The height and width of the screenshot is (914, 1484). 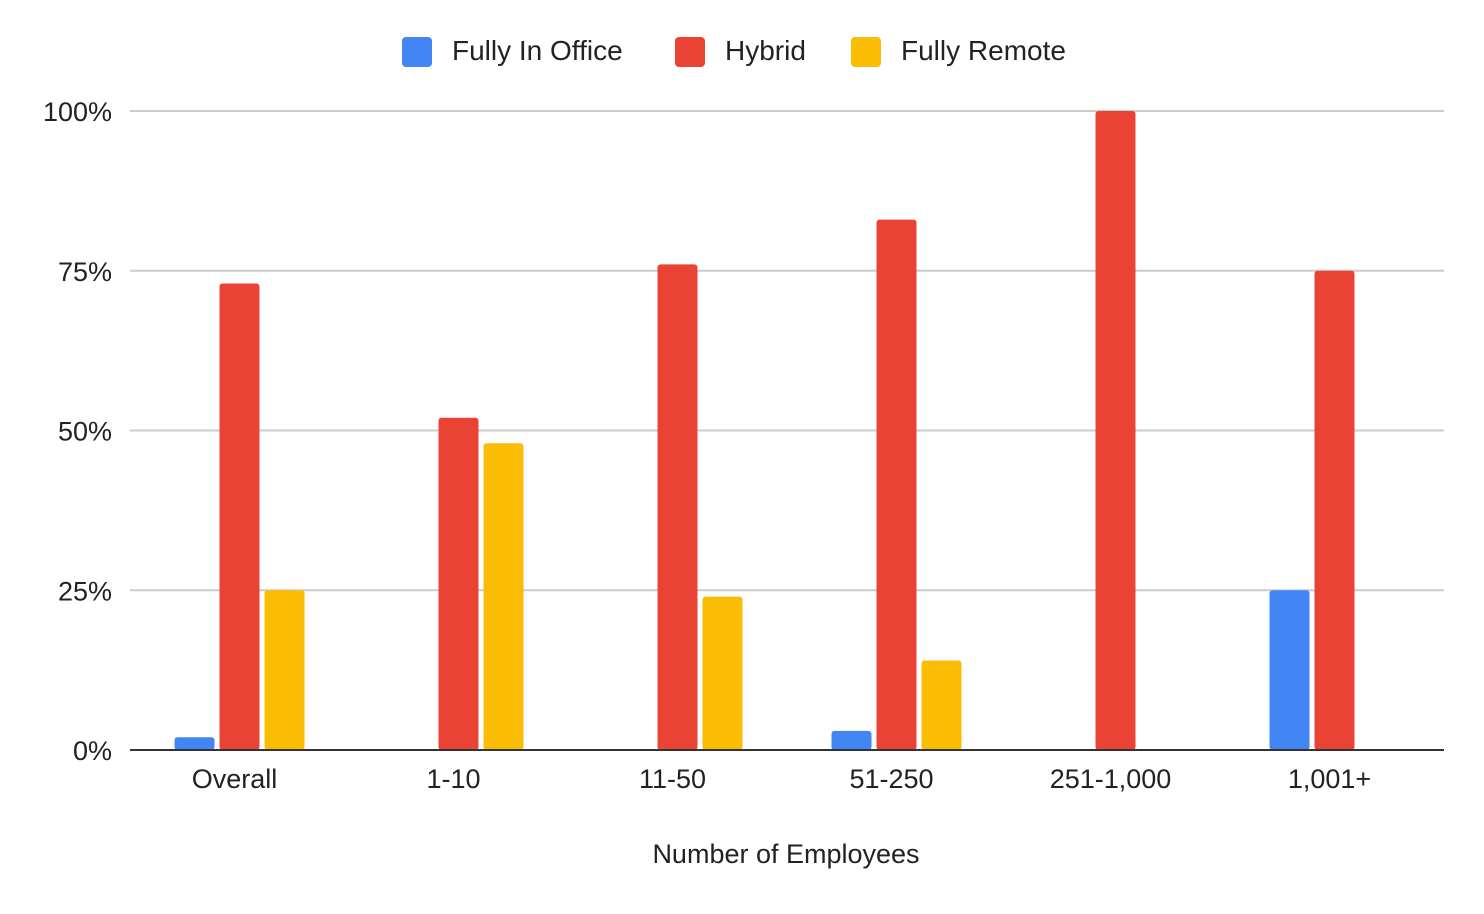 I want to click on bar-hybrid-overall, so click(x=239, y=516).